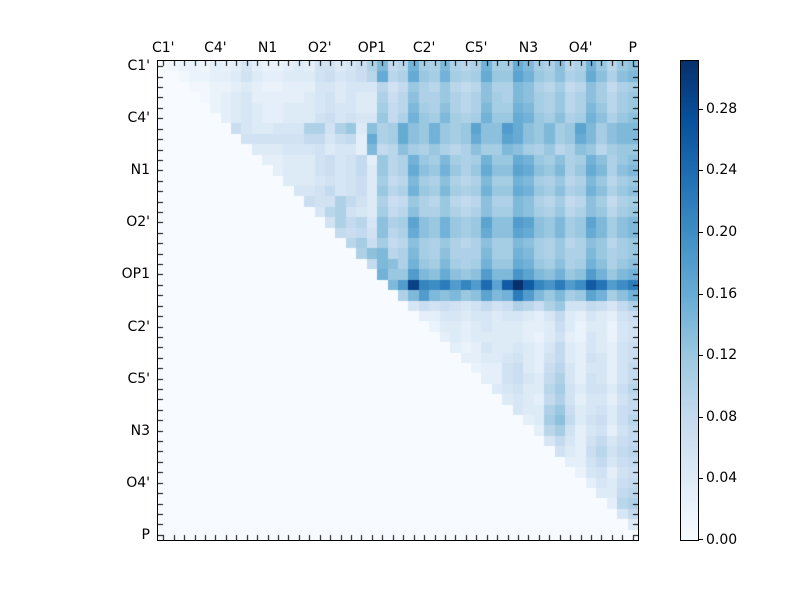  Describe the element at coordinates (476, 48) in the screenshot. I see `x-tick-label: C5'` at that location.